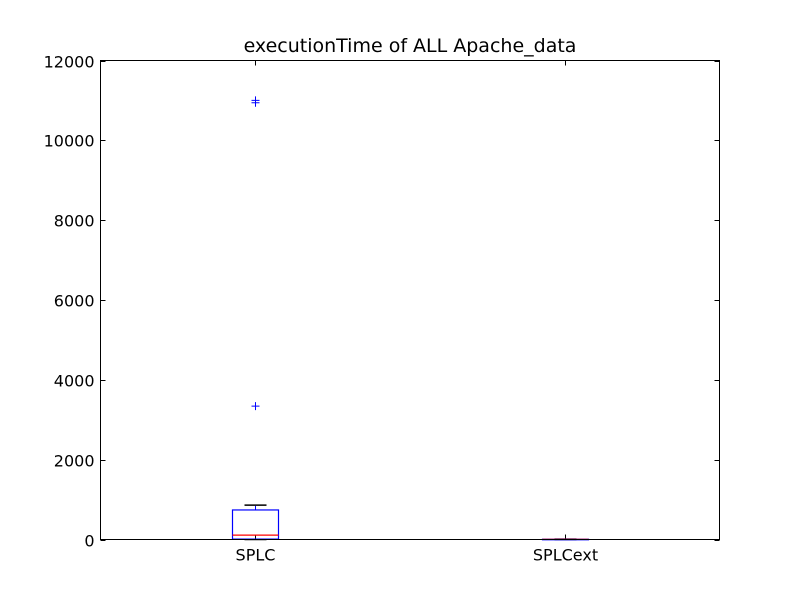 The height and width of the screenshot is (600, 800). Describe the element at coordinates (69, 141) in the screenshot. I see `y-tick-label: 10000` at that location.